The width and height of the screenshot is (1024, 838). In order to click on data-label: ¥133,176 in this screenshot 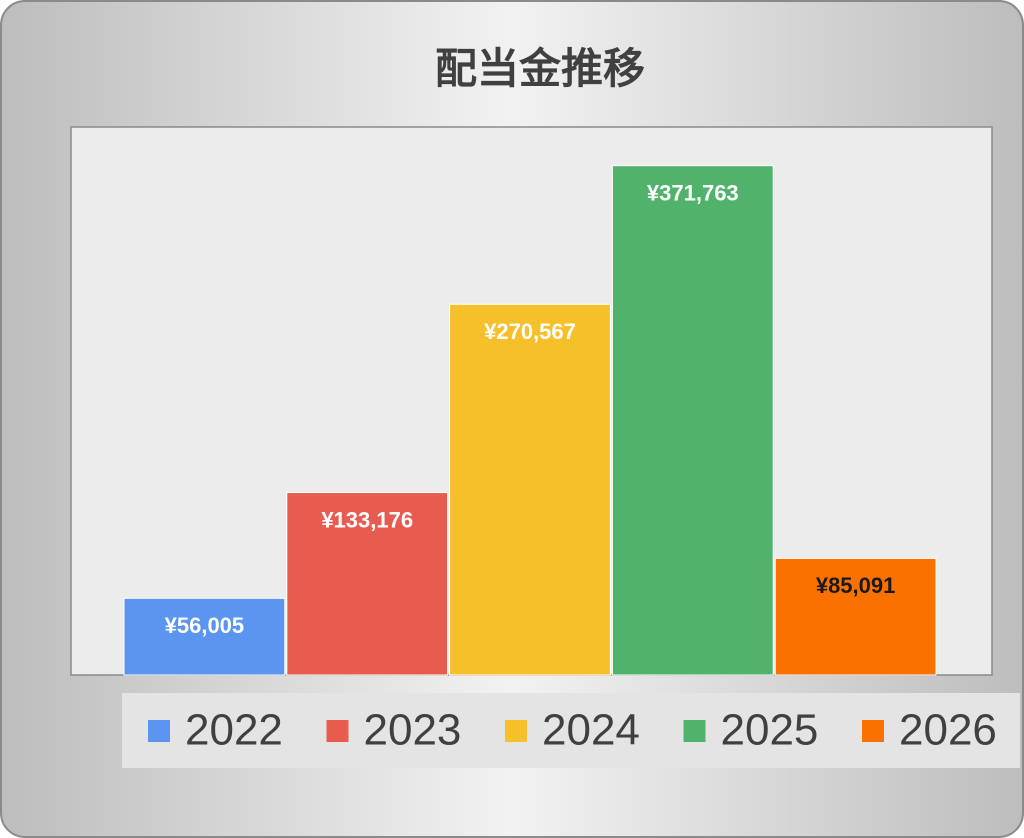, I will do `click(367, 519)`.